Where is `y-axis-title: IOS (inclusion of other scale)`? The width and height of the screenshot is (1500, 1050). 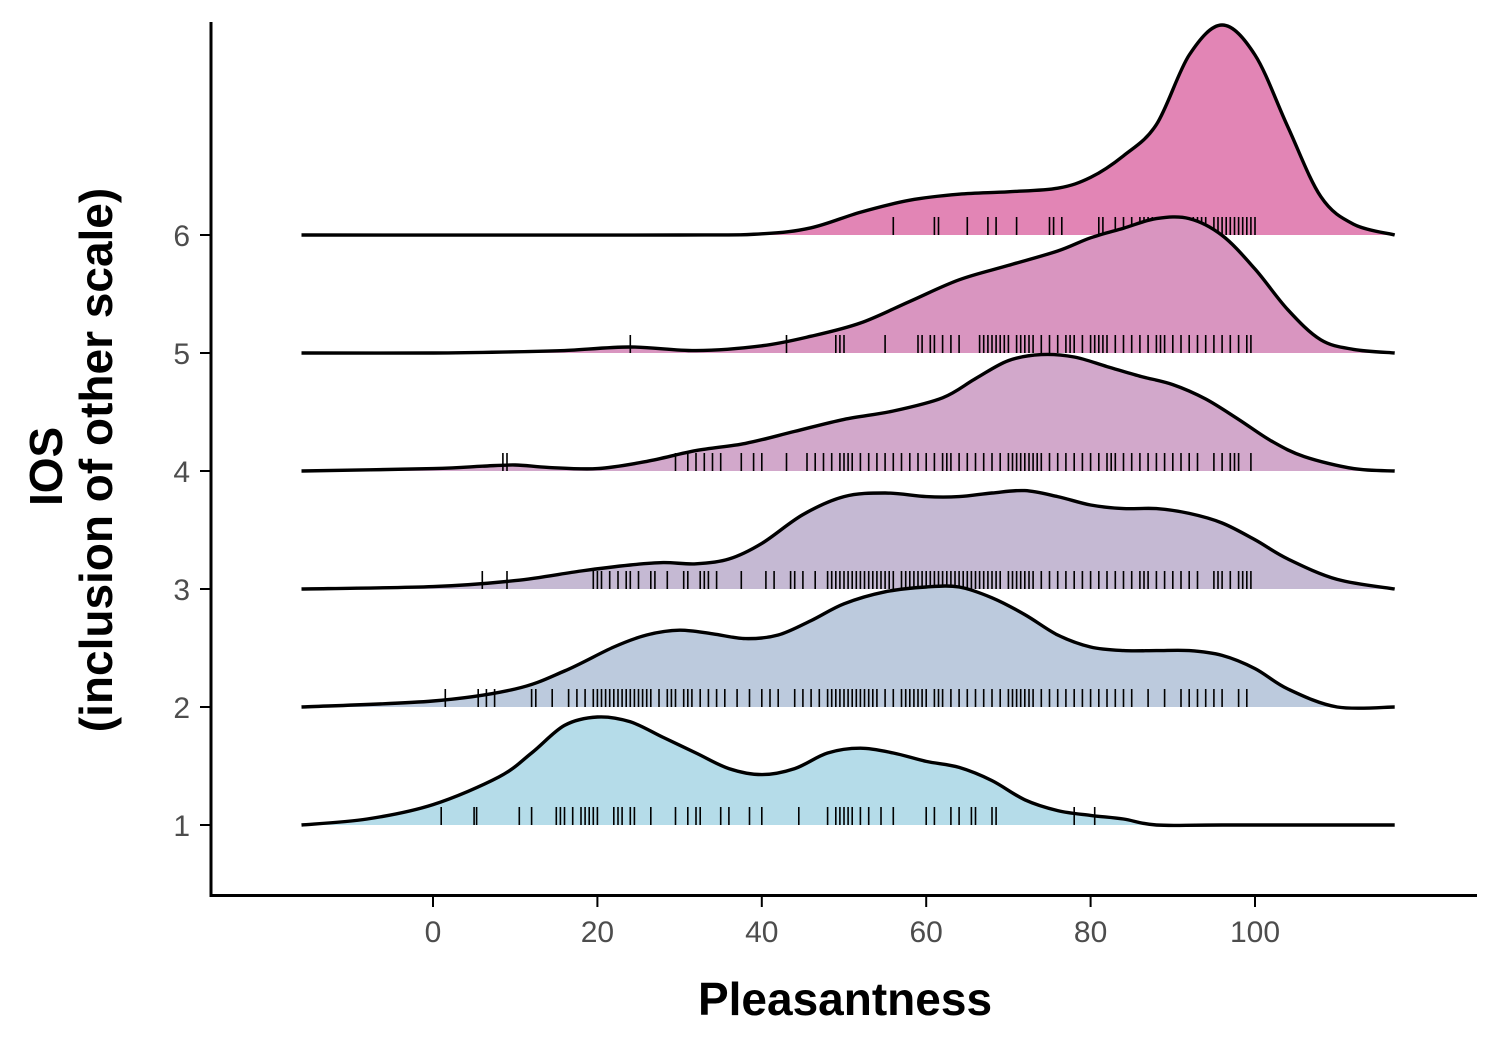 y-axis-title: IOS (inclusion of other scale) is located at coordinates (71, 460).